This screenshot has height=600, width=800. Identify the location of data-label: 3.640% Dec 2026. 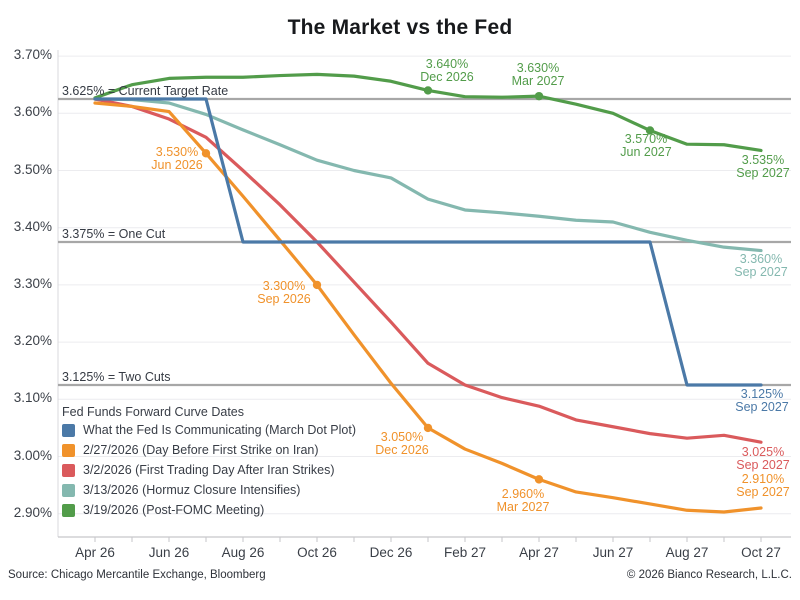
(447, 71).